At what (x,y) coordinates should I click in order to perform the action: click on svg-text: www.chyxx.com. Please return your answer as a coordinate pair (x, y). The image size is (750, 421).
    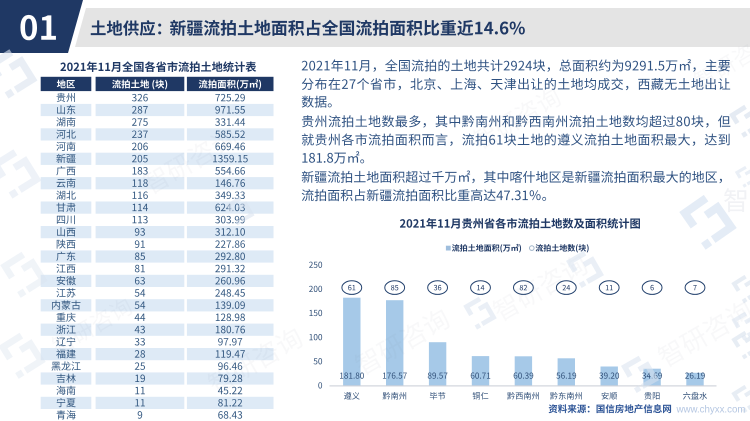
    Looking at the image, I should click on (711, 409).